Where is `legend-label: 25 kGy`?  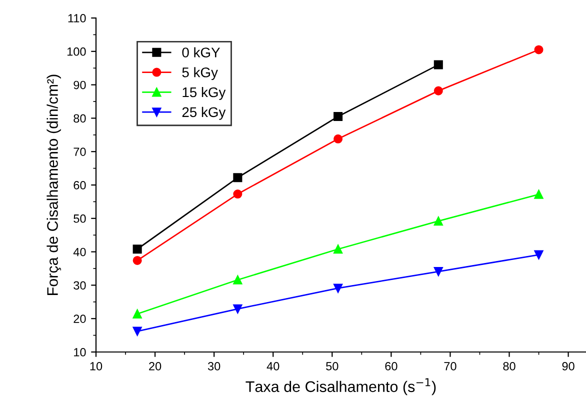 legend-label: 25 kGy is located at coordinates (204, 113).